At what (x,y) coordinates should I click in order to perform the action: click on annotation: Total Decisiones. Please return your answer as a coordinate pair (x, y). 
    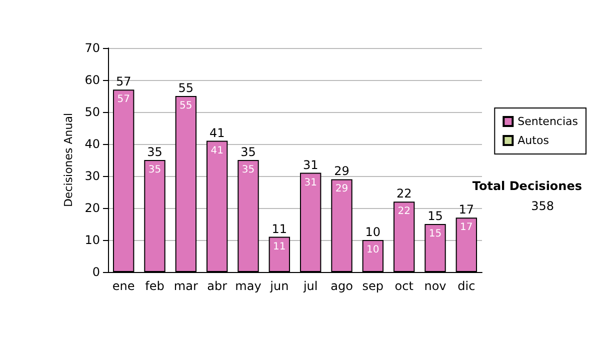
    Looking at the image, I should click on (527, 186).